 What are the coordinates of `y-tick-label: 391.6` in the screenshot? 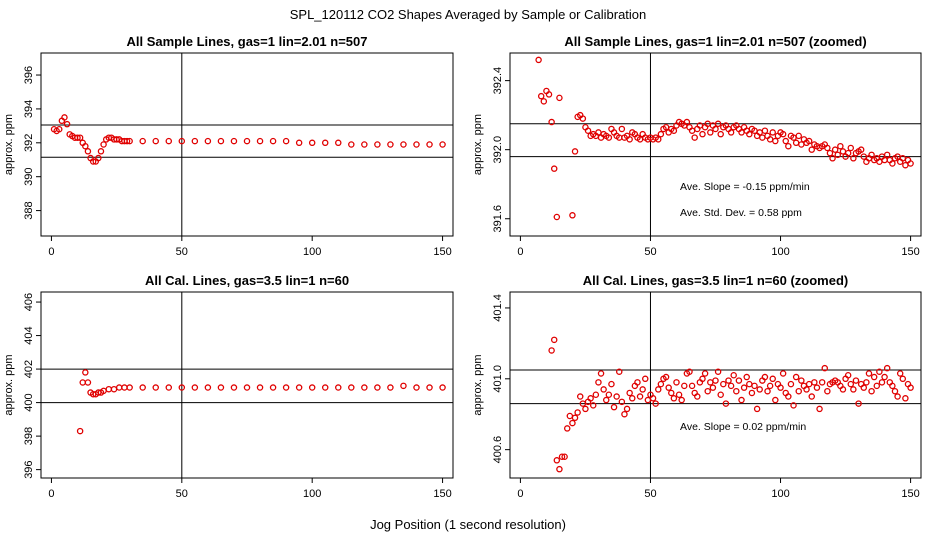 It's located at (498, 219).